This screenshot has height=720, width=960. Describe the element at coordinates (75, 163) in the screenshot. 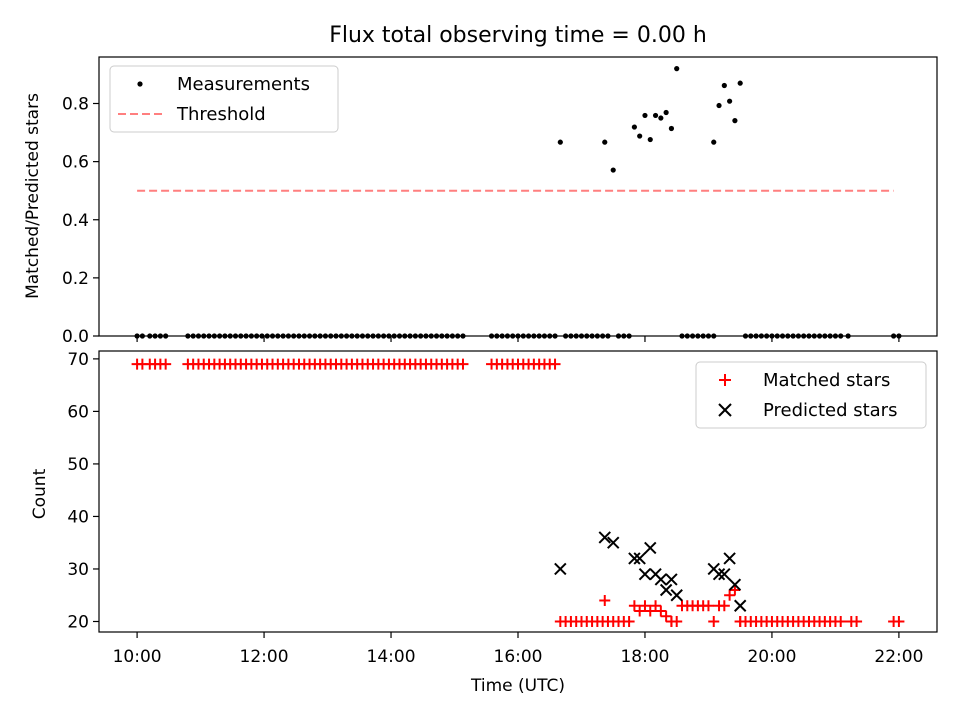

I see `ratio-y-tick-label: 0.6` at that location.